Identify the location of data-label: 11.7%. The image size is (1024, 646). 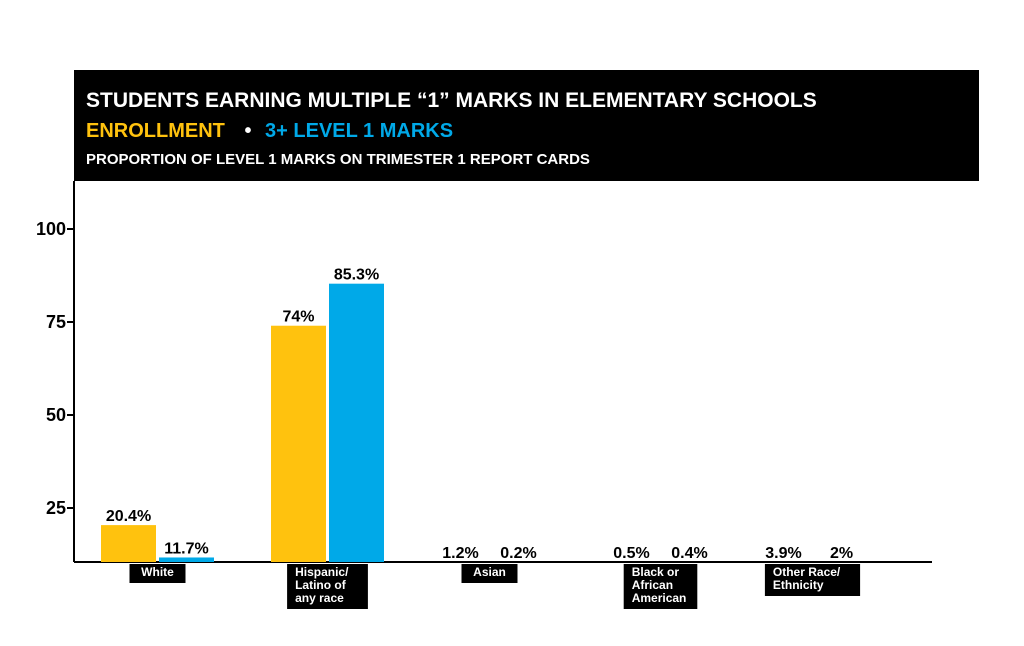
(186, 548).